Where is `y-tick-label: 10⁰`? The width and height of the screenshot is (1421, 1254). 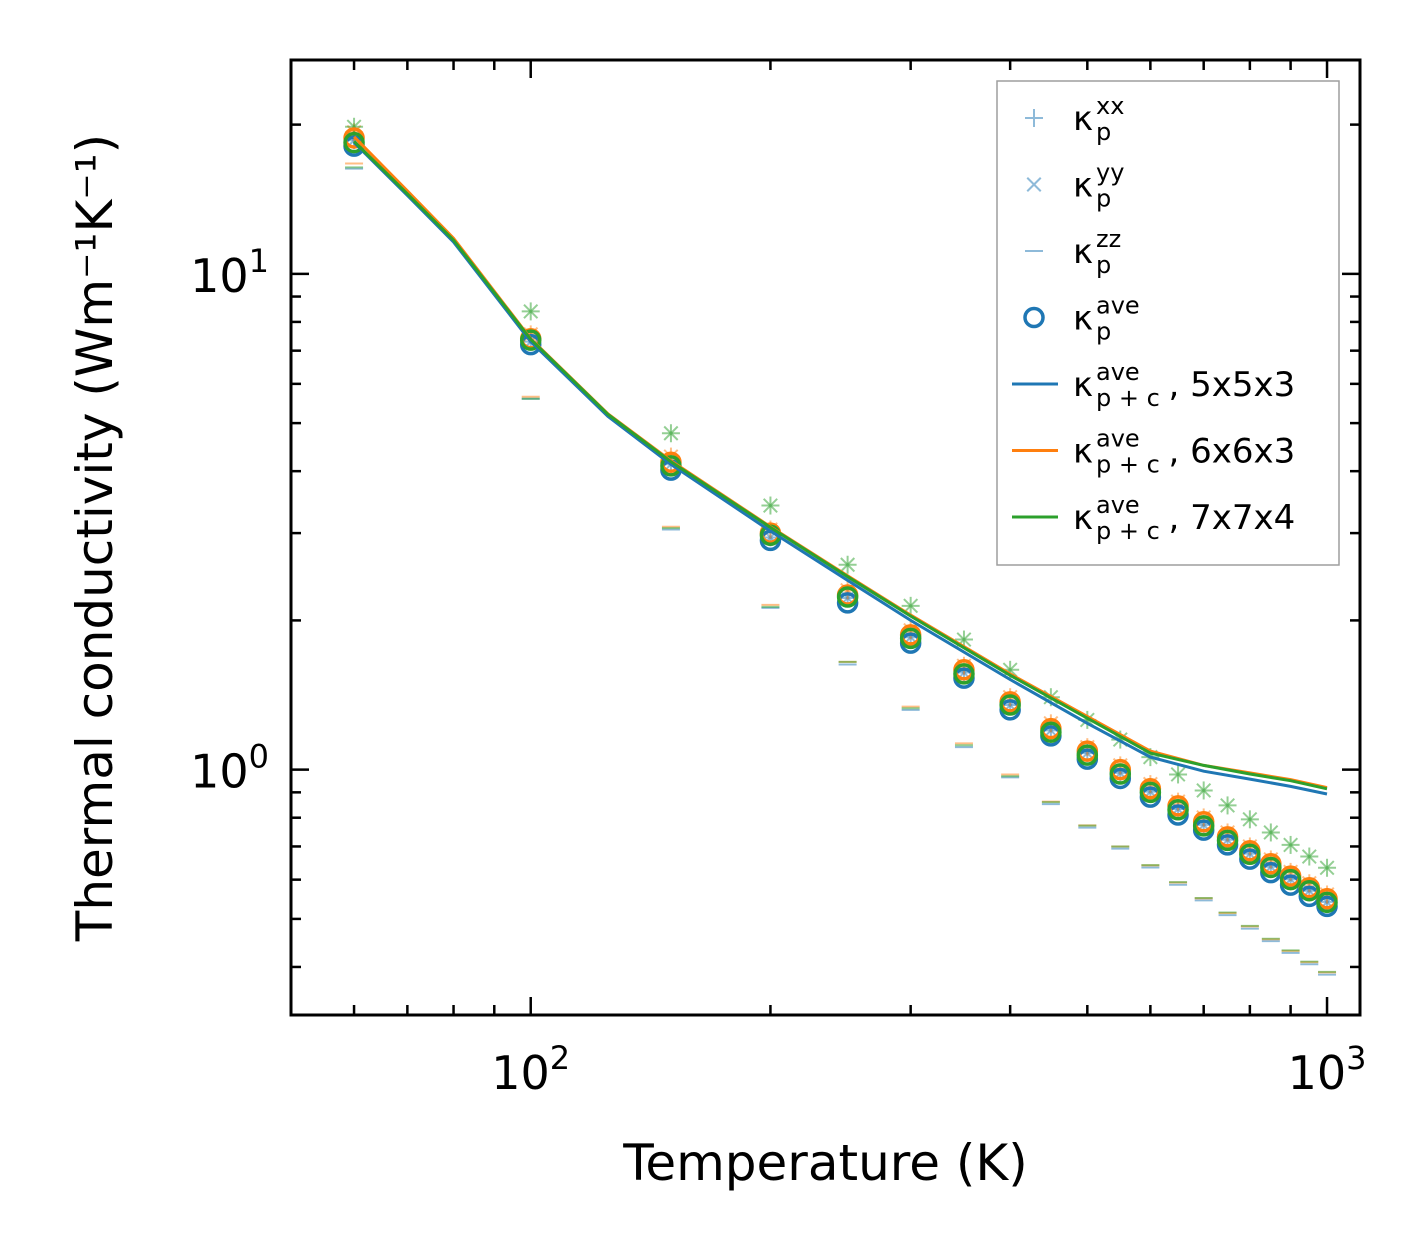 y-tick-label: 10⁰ is located at coordinates (229, 768).